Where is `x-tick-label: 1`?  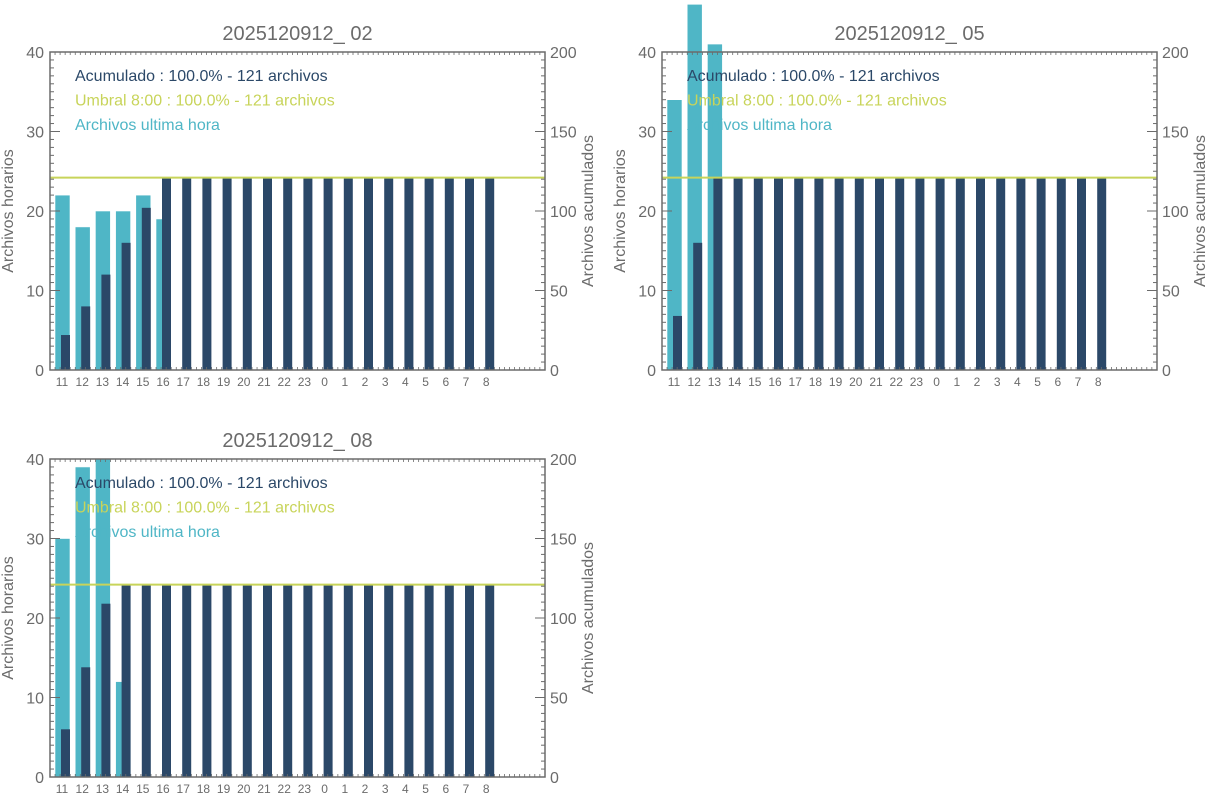 x-tick-label: 1 is located at coordinates (344, 382).